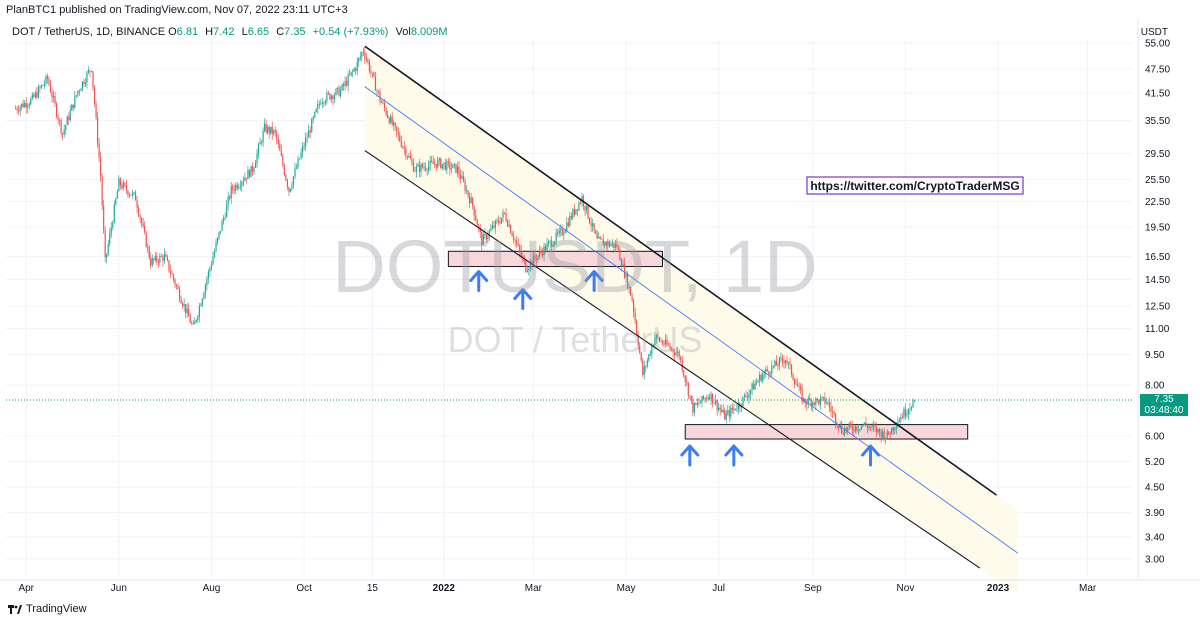  I want to click on y-tick-label: 22.50, so click(1157, 202).